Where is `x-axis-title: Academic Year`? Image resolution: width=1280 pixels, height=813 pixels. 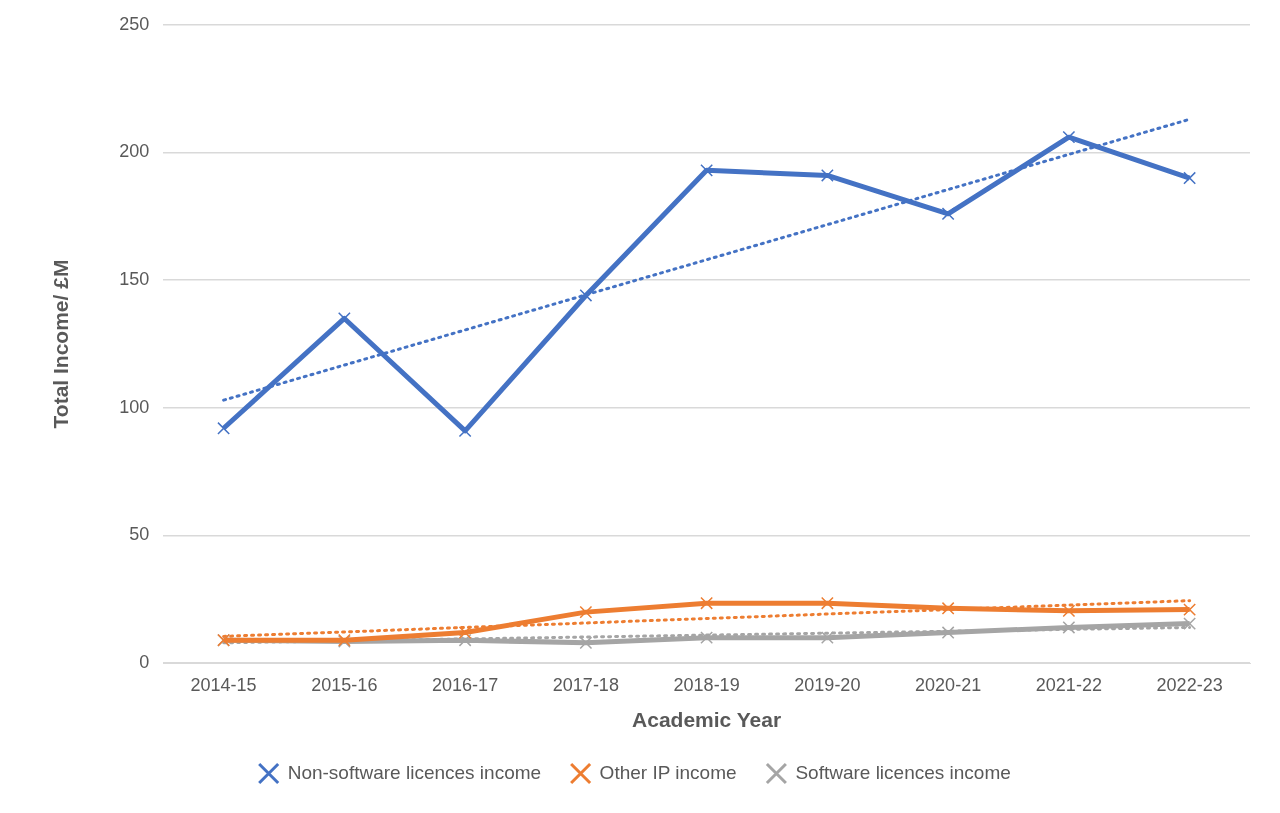 x-axis-title: Academic Year is located at coordinates (707, 720).